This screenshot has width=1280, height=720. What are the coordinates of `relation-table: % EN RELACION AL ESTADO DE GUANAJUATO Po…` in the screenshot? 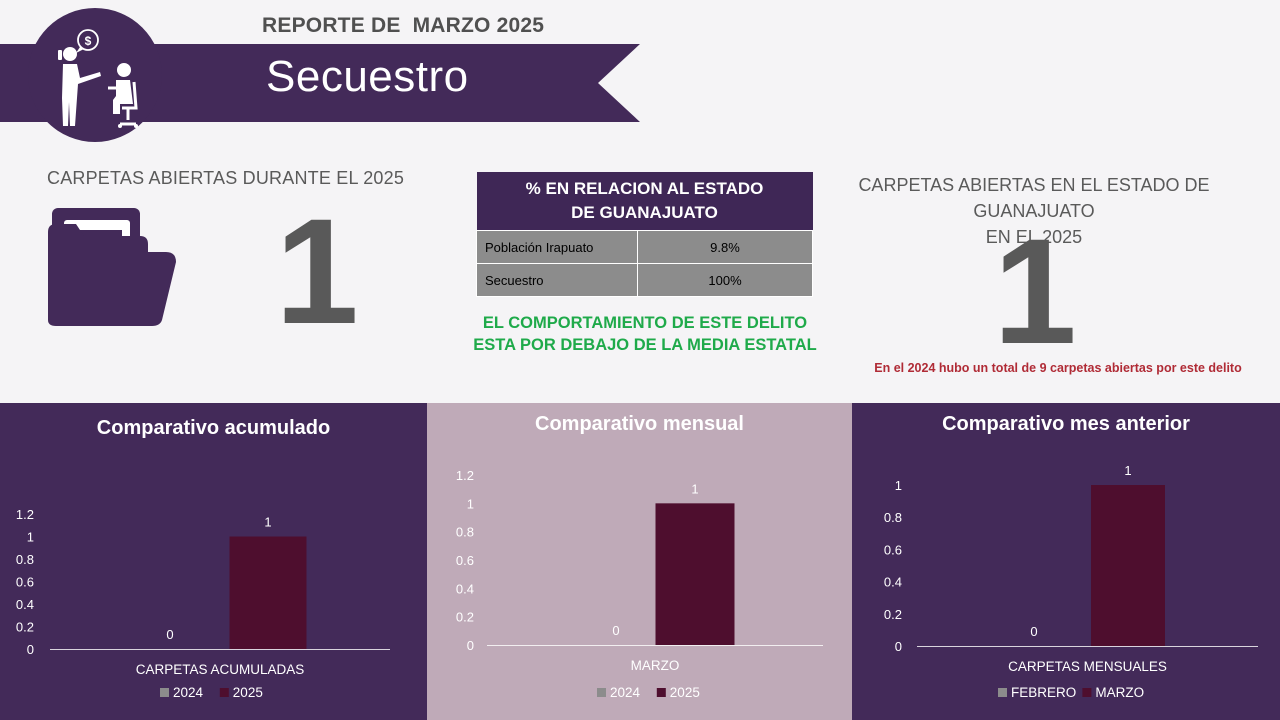 It's located at (644, 234).